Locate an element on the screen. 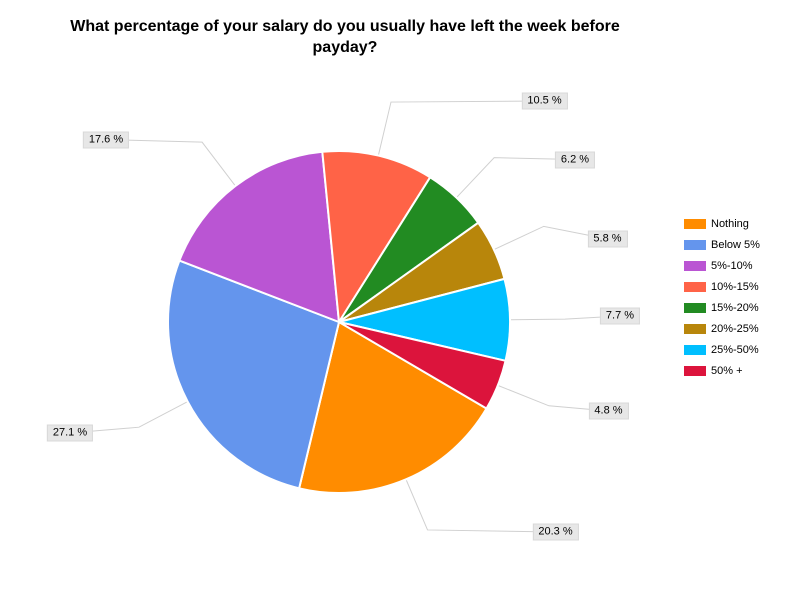  value-label: 10.5 % is located at coordinates (544, 101).